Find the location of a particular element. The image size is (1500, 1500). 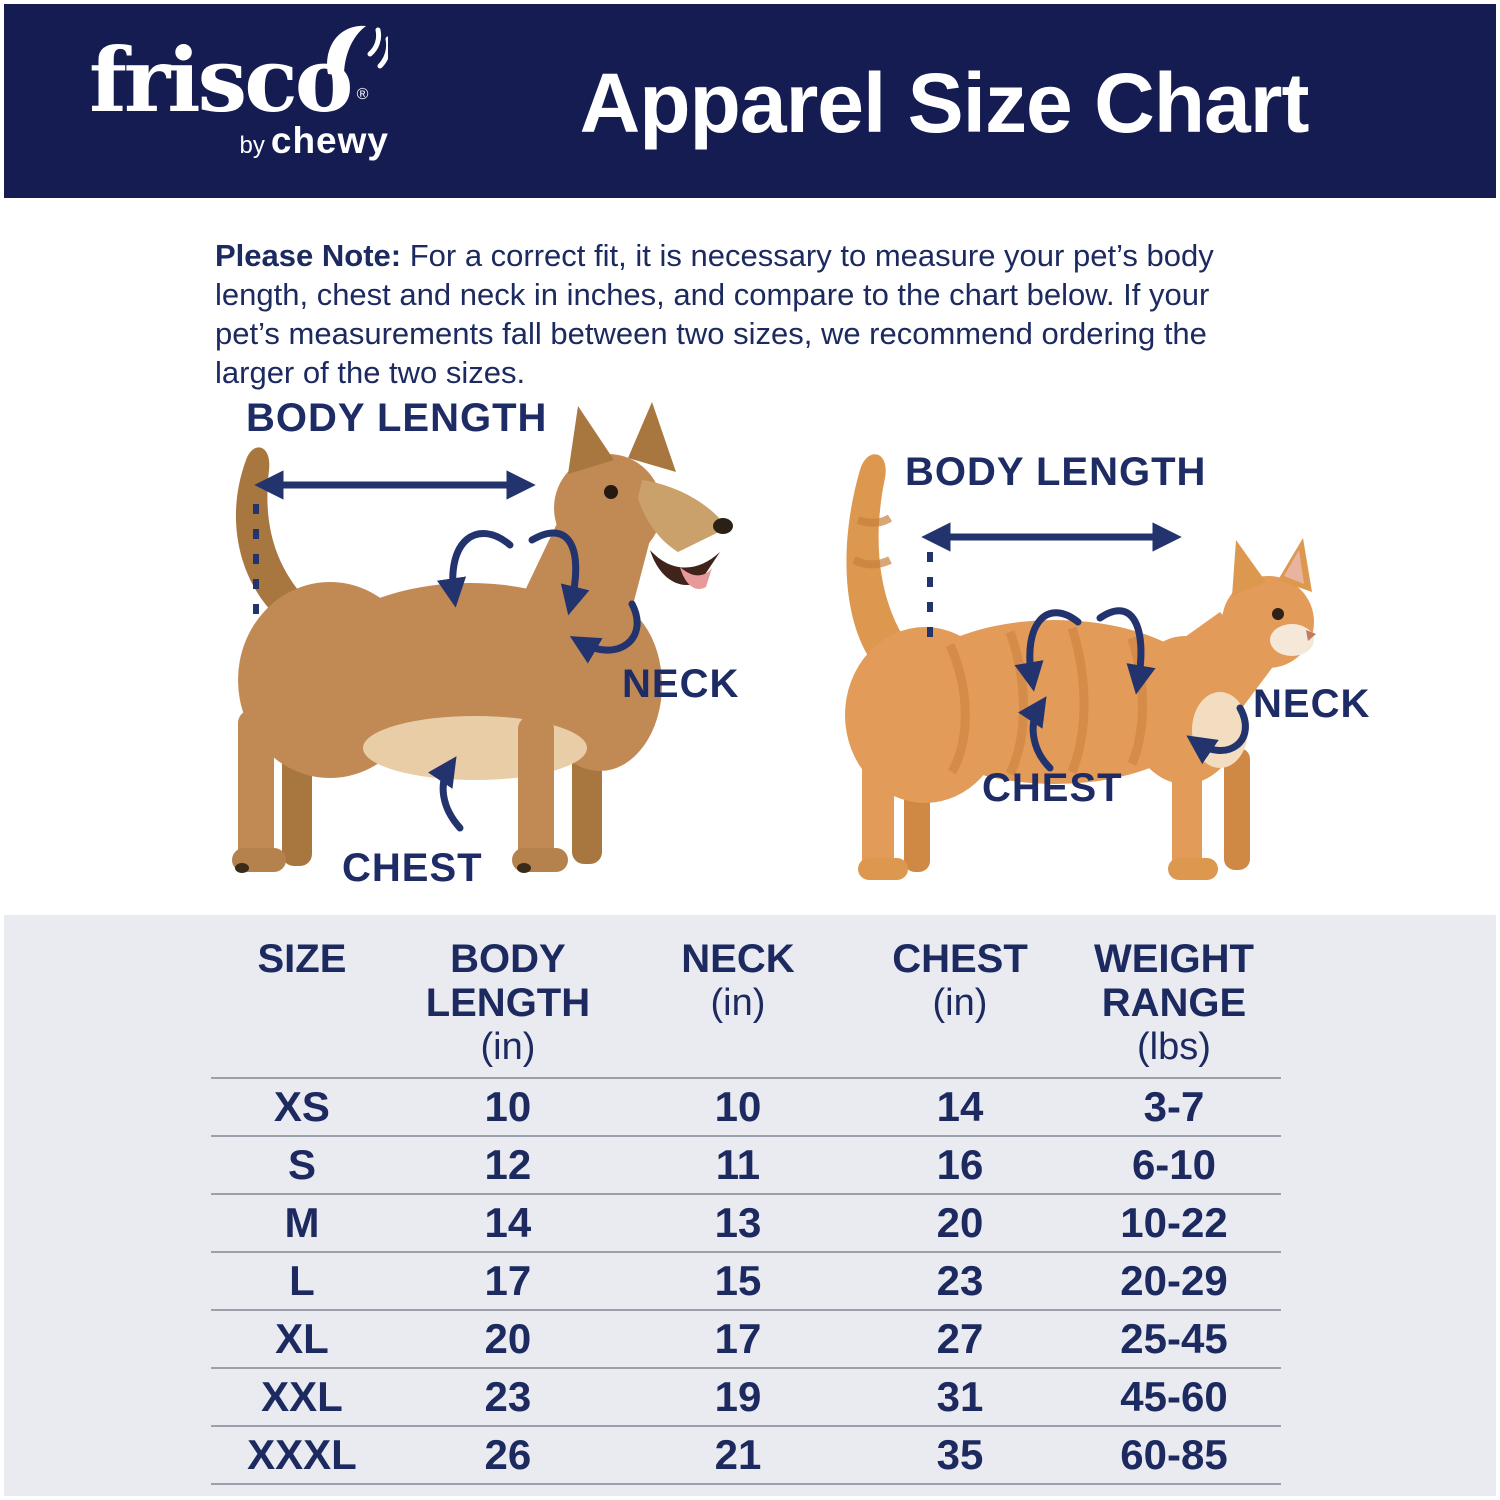

note-line-4: larger of the two sizes. is located at coordinates (370, 372).